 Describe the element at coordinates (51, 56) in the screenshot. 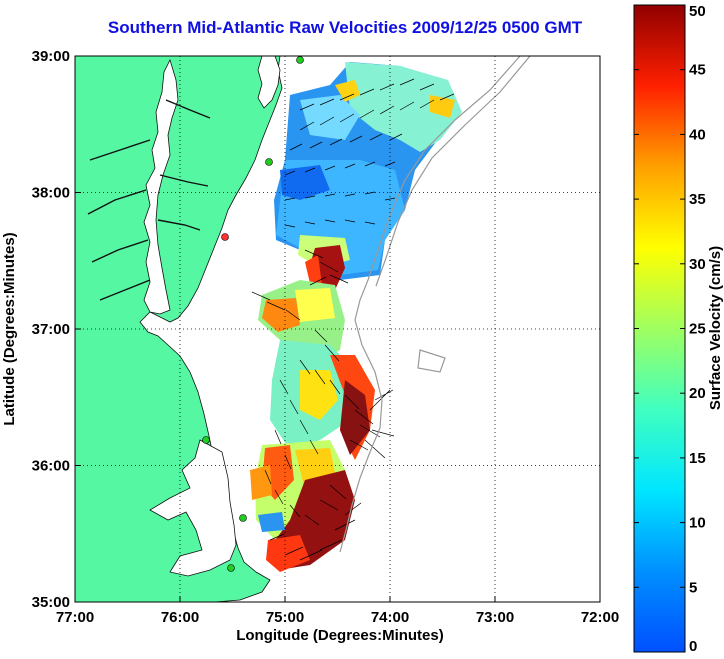

I see `y-tick-label: 39:00` at that location.